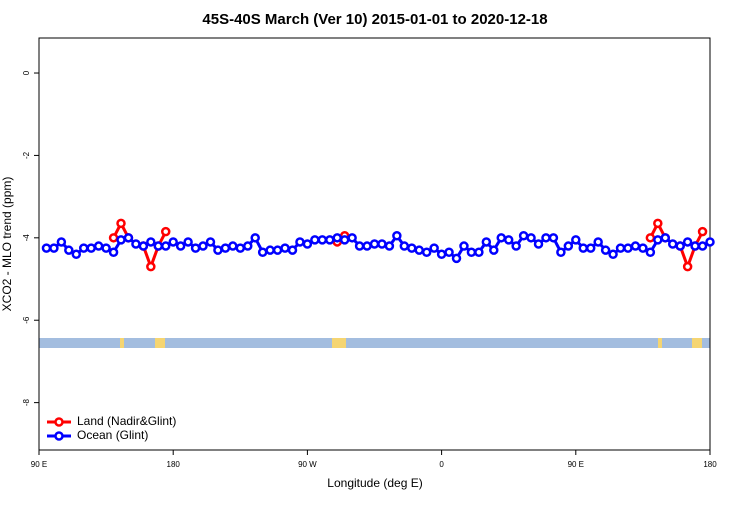  Describe the element at coordinates (26, 403) in the screenshot. I see `y-tick-label: -8` at that location.